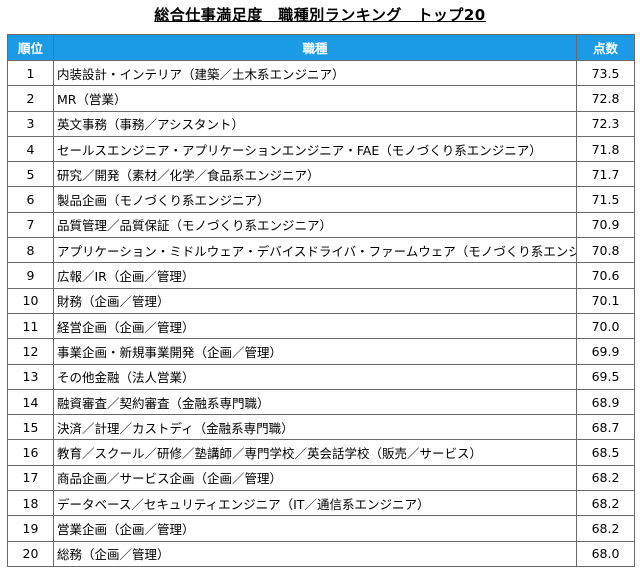 The image size is (640, 575). What do you see at coordinates (605, 199) in the screenshot?
I see `score-cell: 71.5` at bounding box center [605, 199].